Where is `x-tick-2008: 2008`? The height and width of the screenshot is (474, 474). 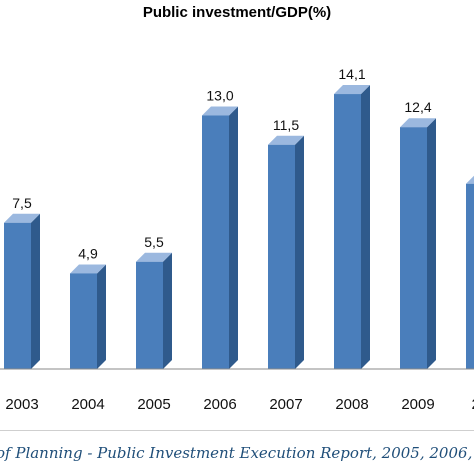 x-tick-2008: 2008 is located at coordinates (351, 404).